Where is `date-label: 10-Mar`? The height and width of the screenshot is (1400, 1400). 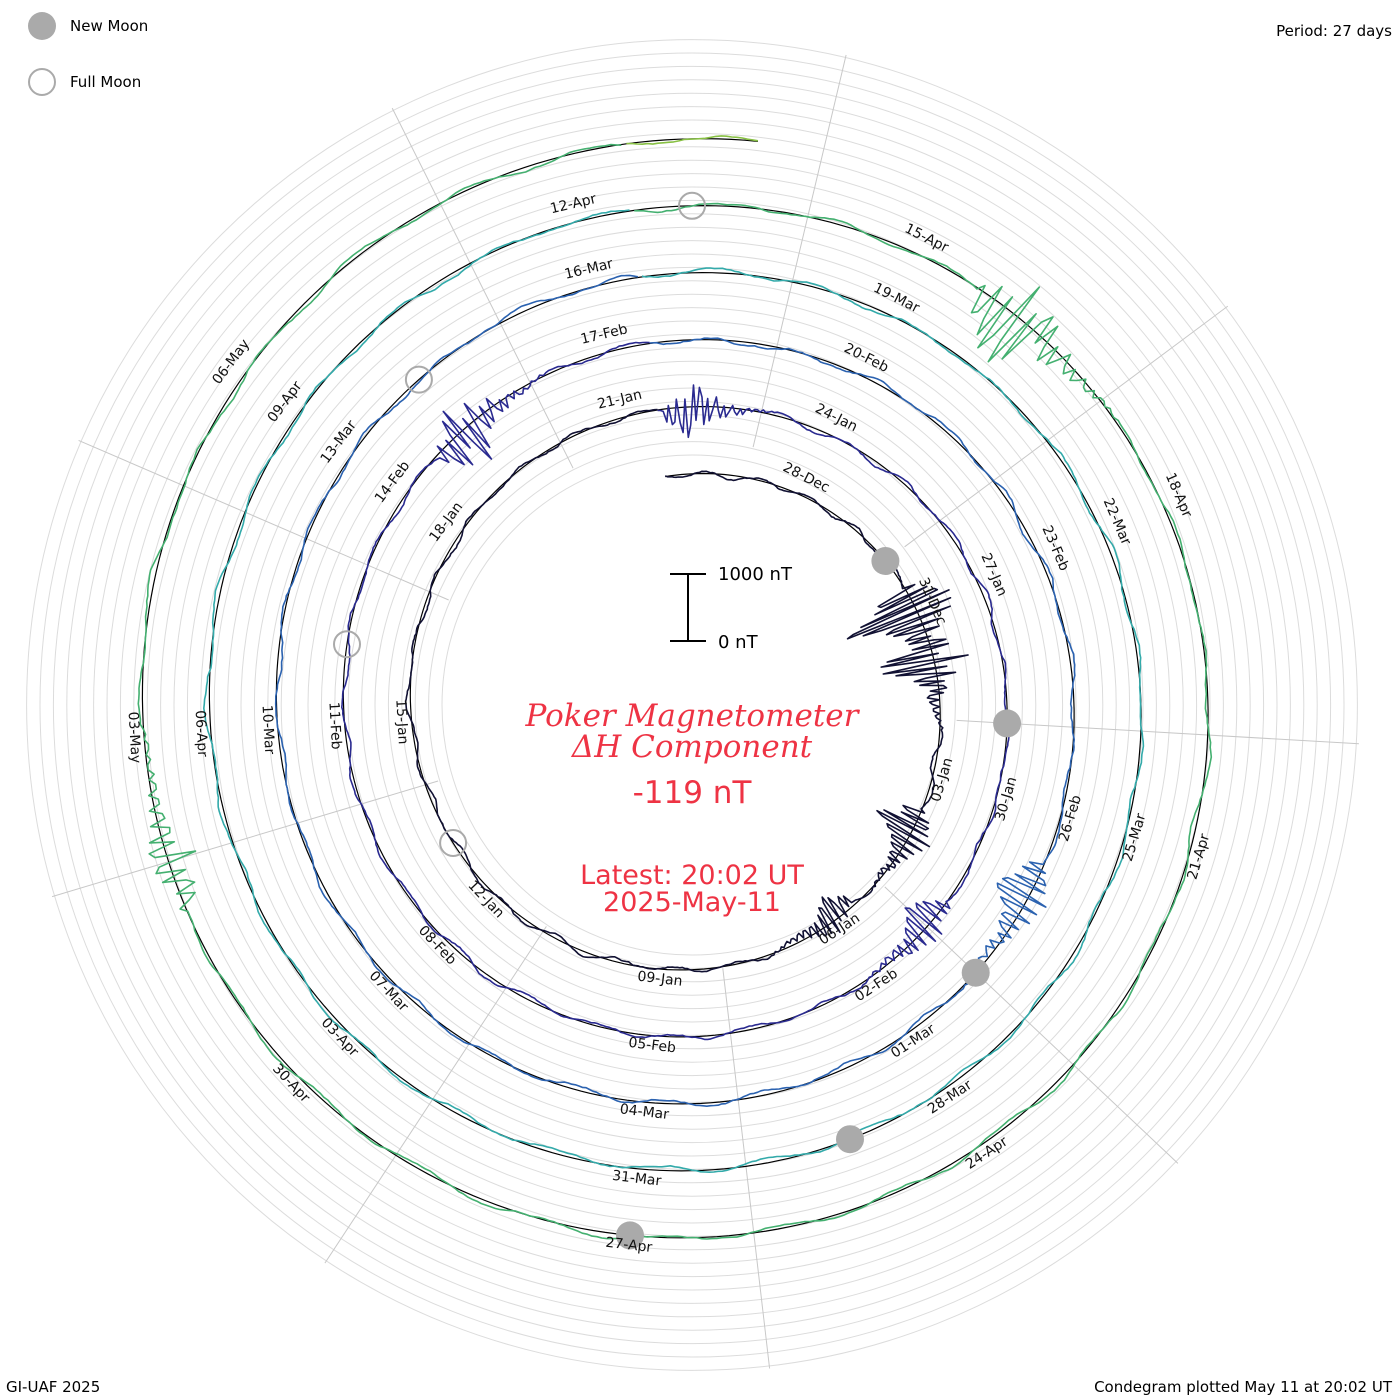 date-label: 10-Mar is located at coordinates (267, 730).